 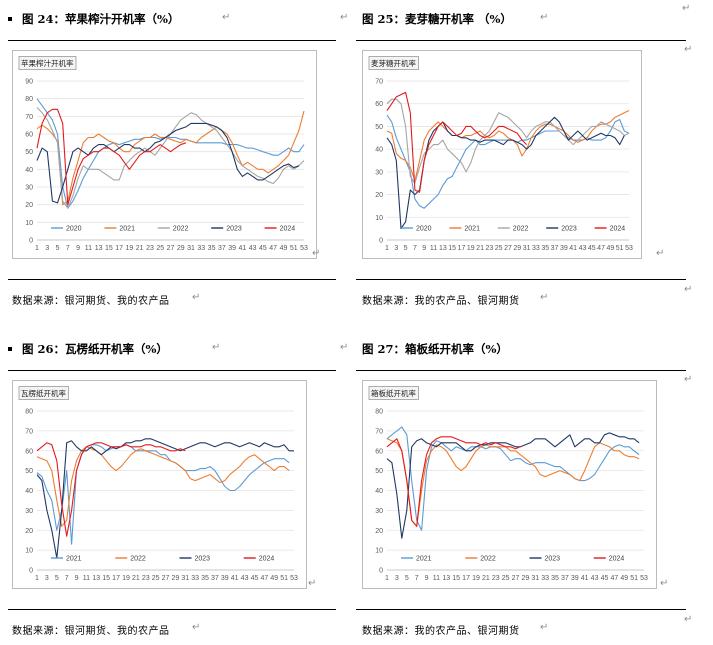 I want to click on y-tick-label: 10, so click(x=29, y=551).